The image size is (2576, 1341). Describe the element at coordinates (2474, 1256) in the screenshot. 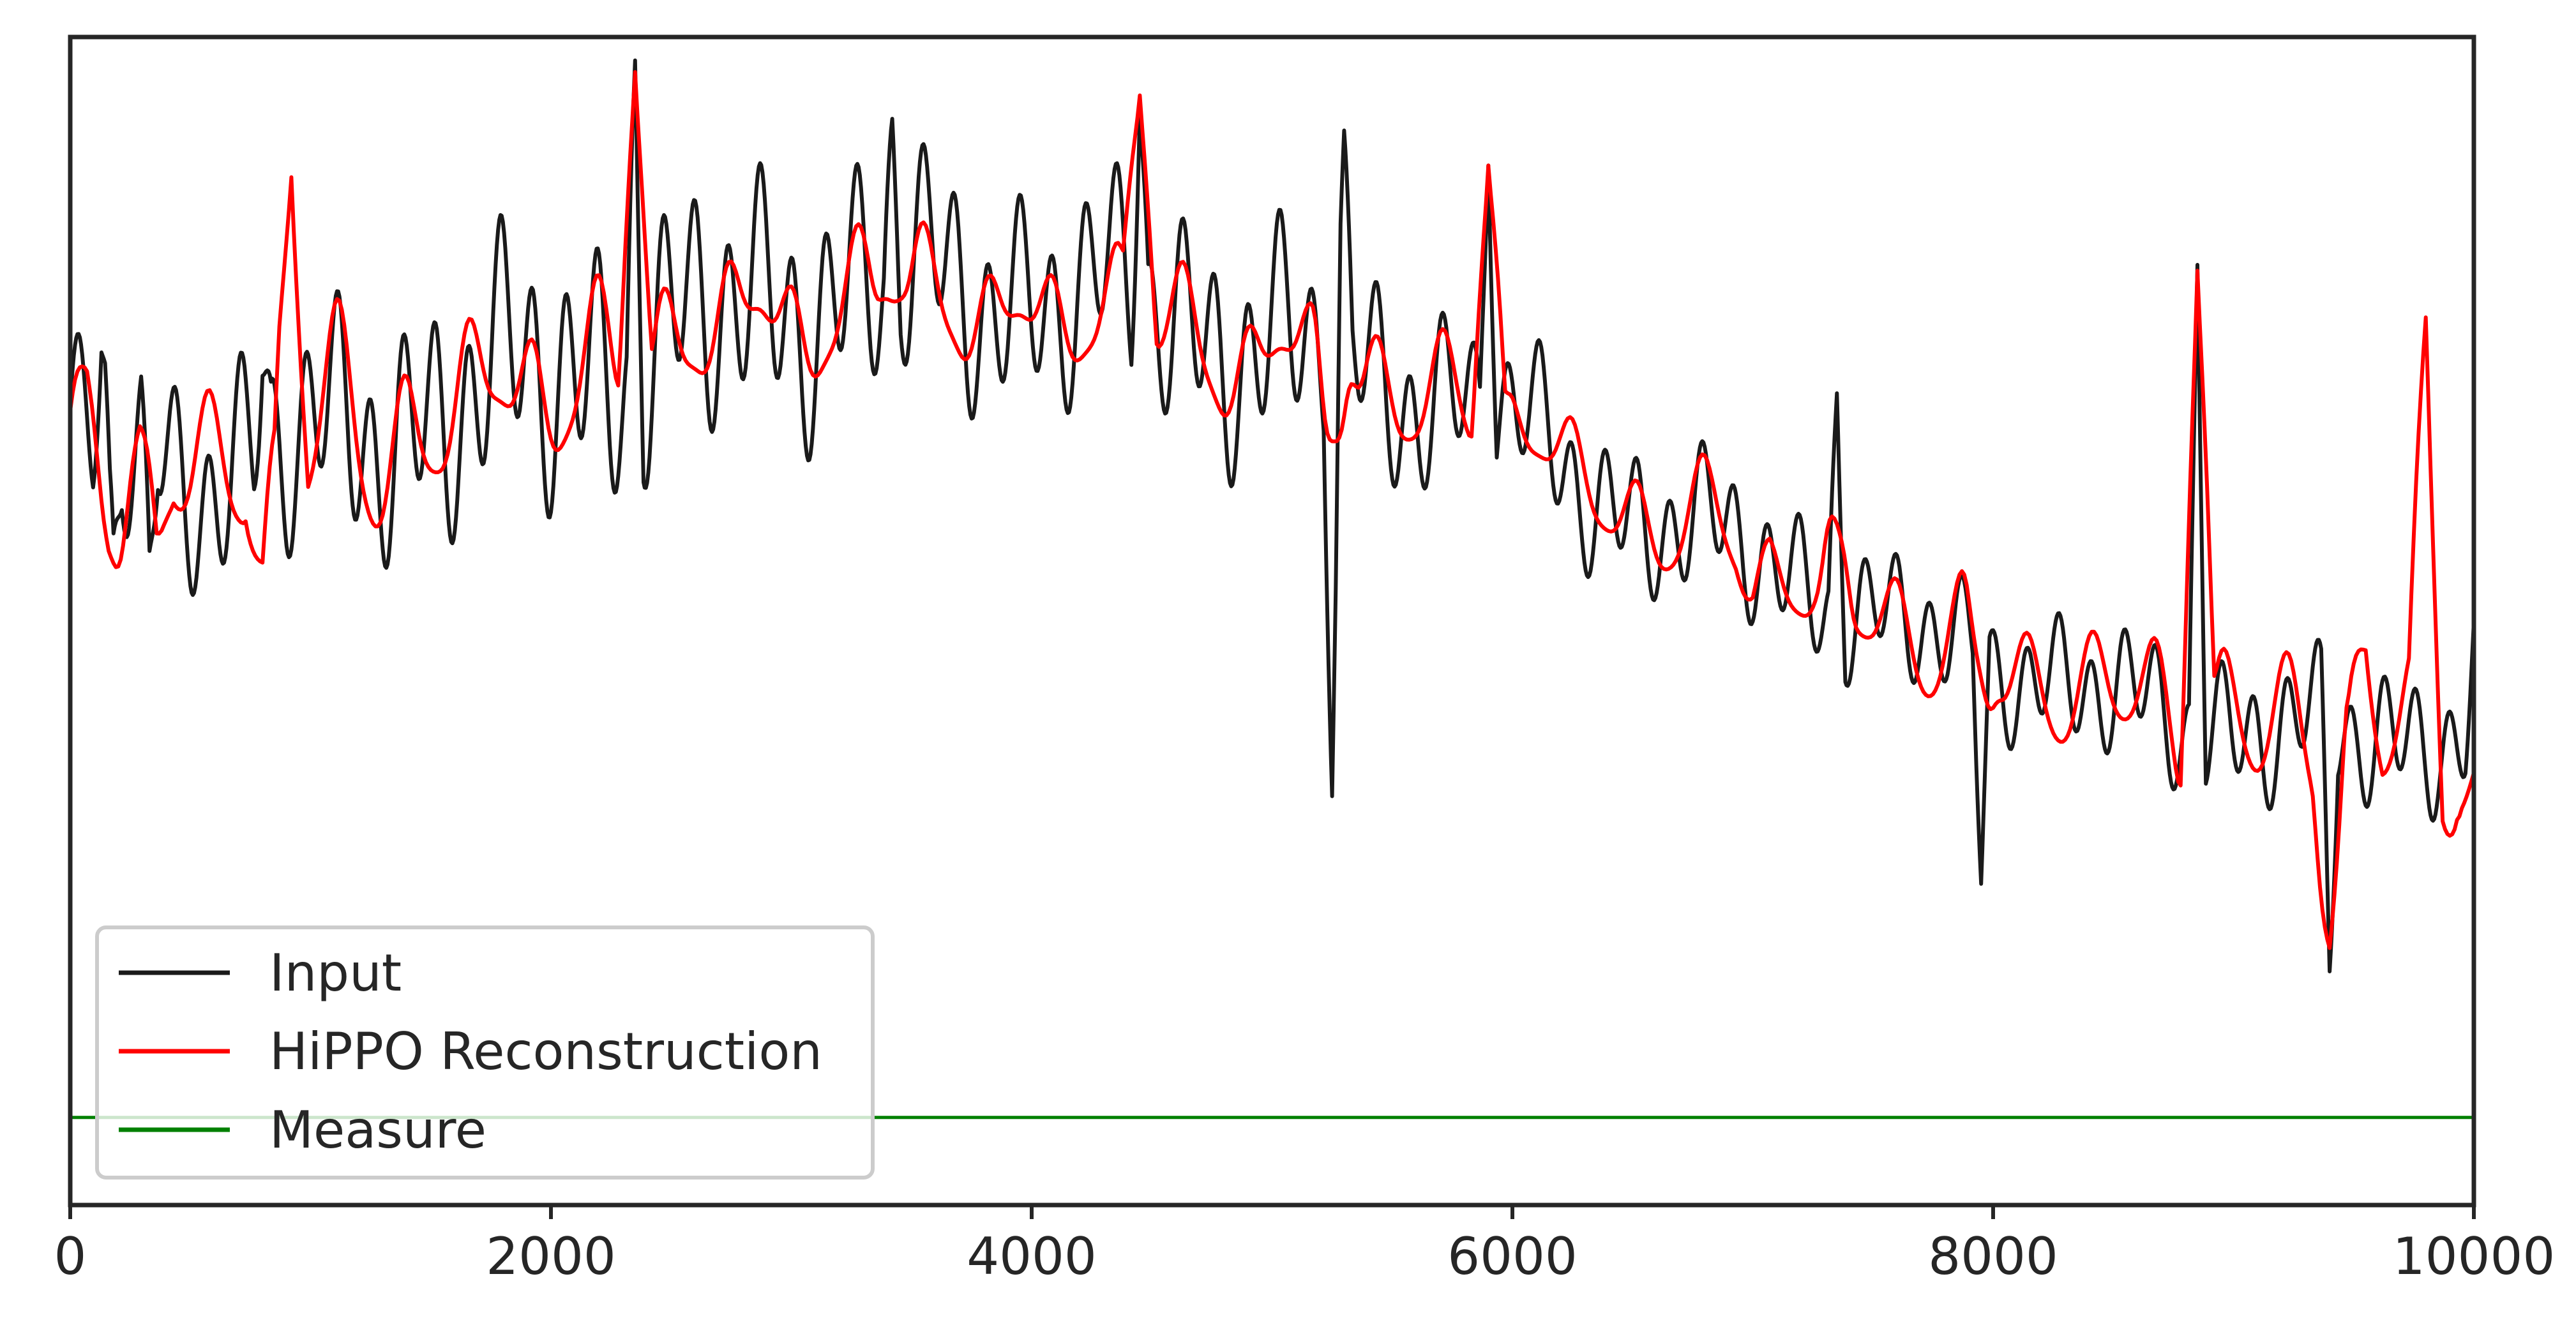

I see `x-tick-label-10000: 10000` at that location.